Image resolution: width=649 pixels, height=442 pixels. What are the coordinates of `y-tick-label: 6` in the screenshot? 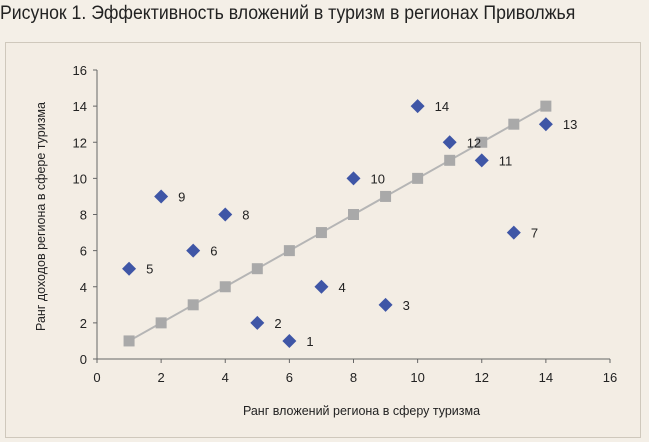 It's located at (83, 251).